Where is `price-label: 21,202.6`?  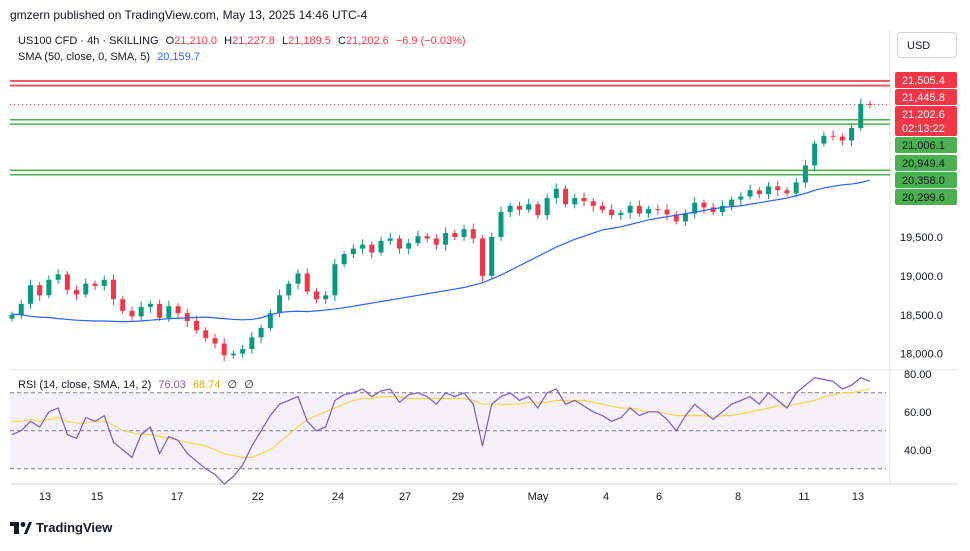 price-label: 21,202.6 is located at coordinates (923, 115).